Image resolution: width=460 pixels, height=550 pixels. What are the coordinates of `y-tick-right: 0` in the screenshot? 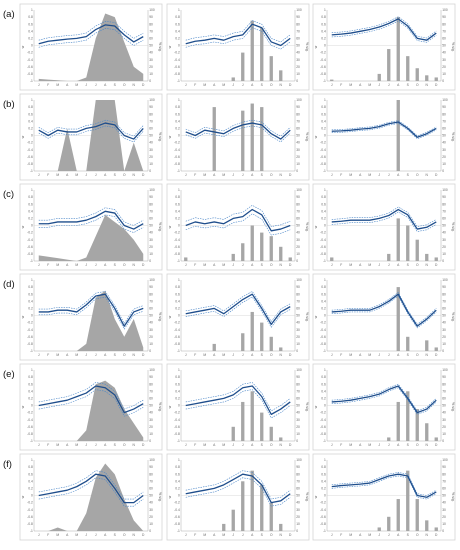 It's located at (297, 171).